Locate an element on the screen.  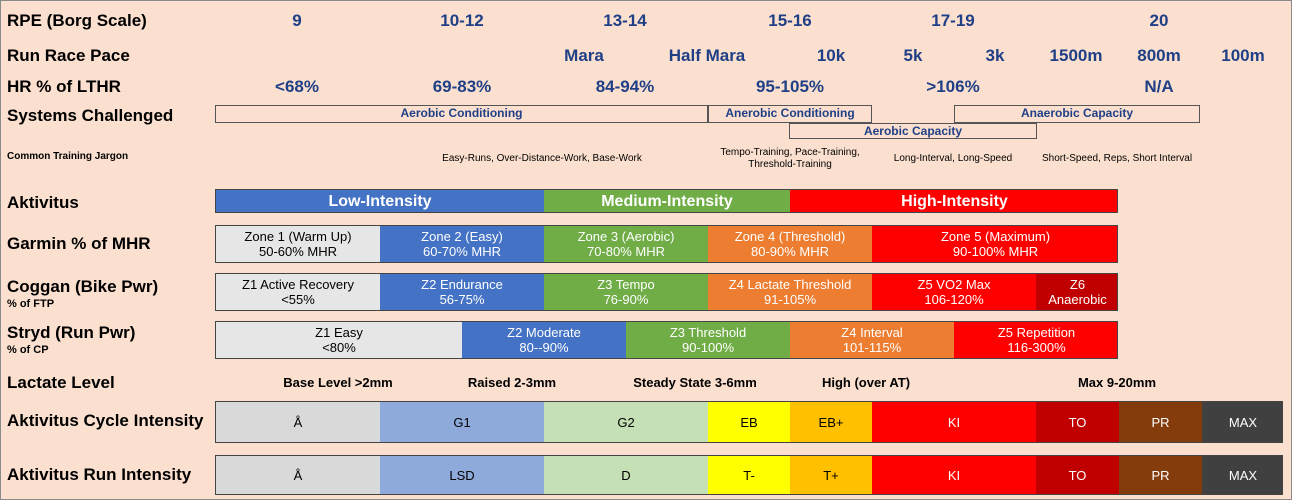
pace-value: 10k is located at coordinates (831, 55).